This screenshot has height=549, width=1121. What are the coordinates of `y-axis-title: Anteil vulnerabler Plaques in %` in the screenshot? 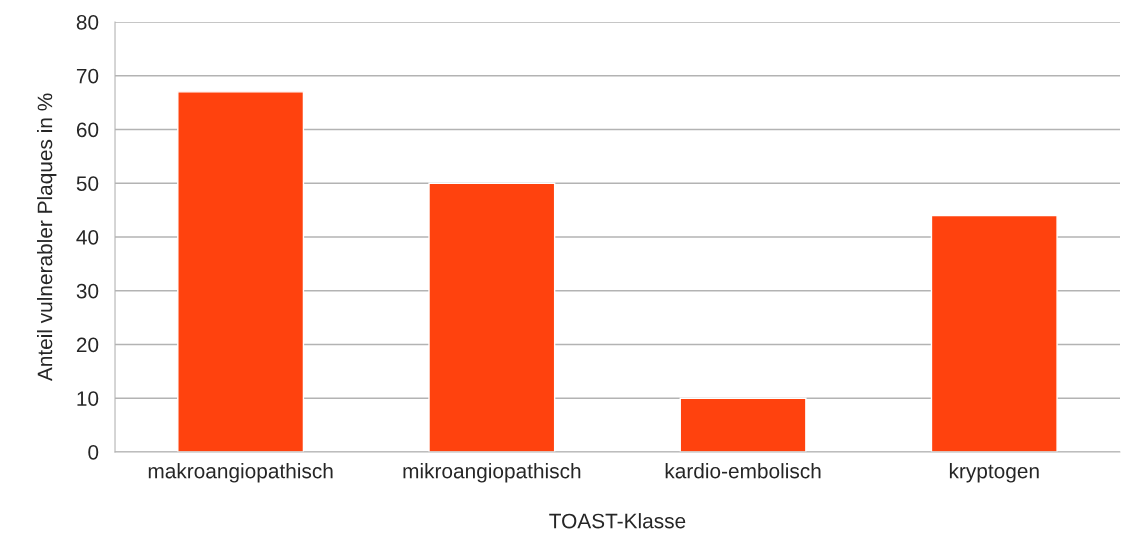 It's located at (47, 237).